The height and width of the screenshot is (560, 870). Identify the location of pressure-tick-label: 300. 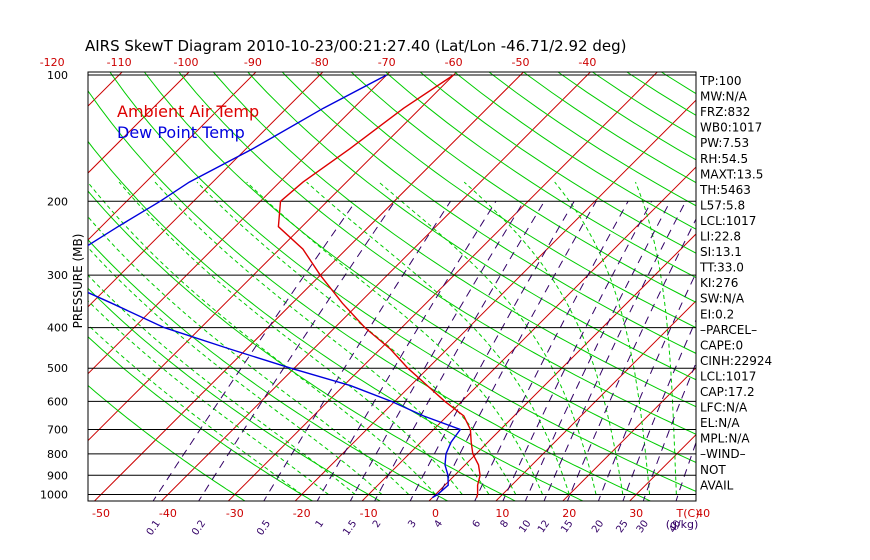
(57, 275).